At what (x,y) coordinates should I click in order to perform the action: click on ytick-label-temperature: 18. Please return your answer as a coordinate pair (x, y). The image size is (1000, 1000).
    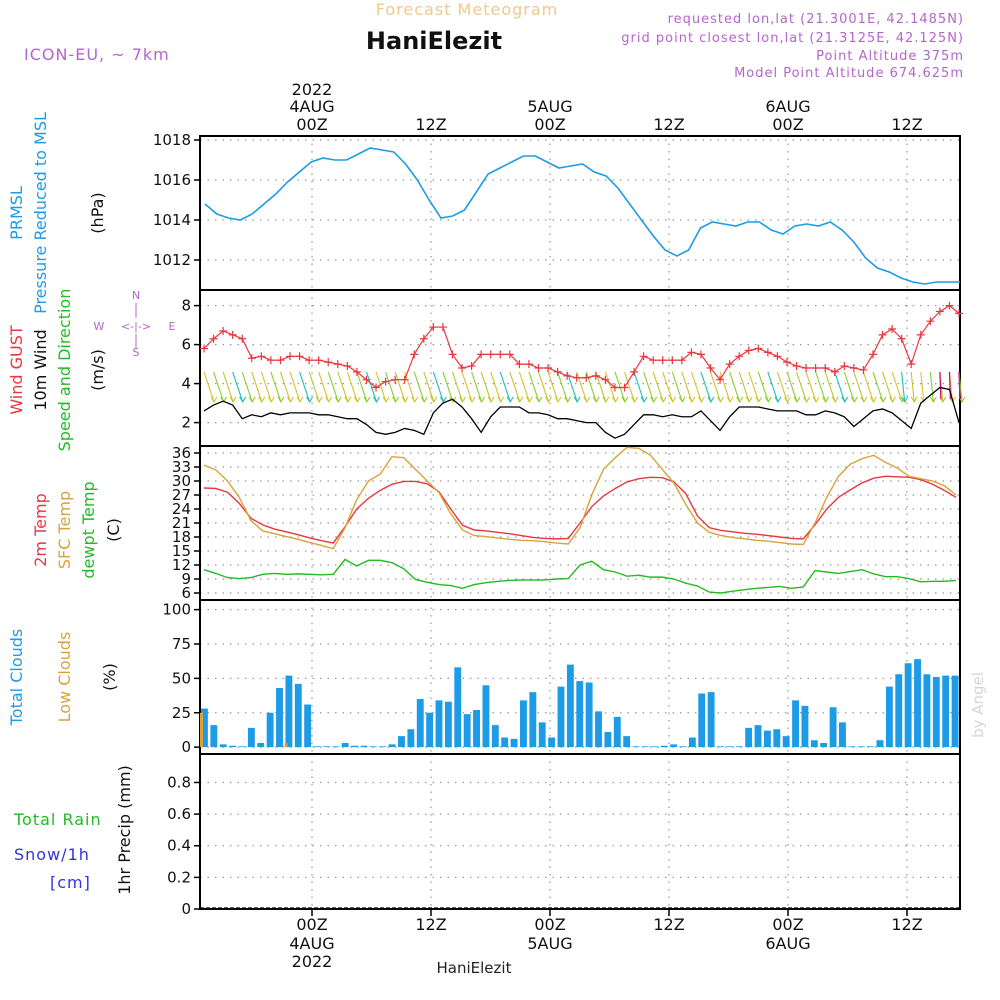
    Looking at the image, I should click on (181, 537).